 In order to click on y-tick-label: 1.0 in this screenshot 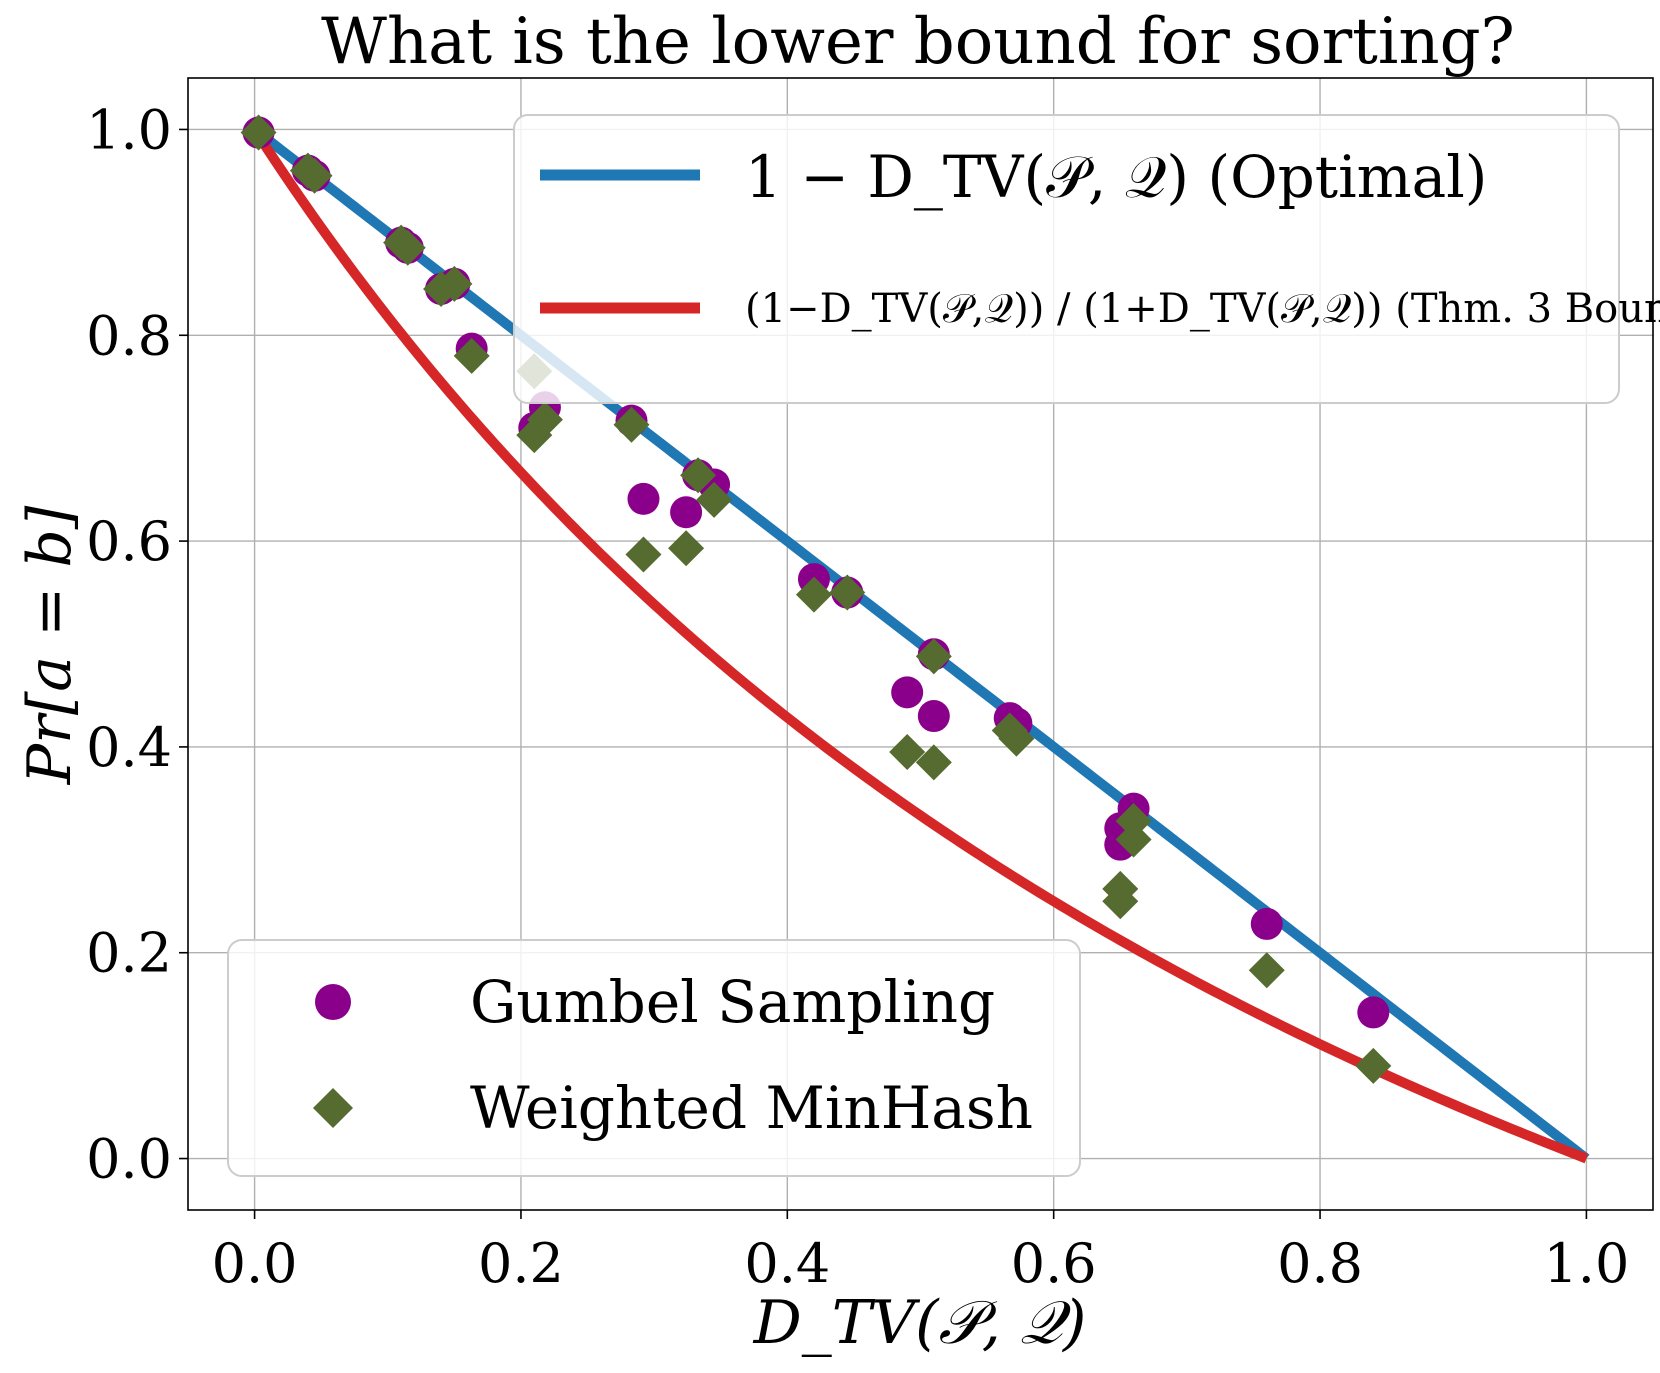, I will do `click(129, 129)`.